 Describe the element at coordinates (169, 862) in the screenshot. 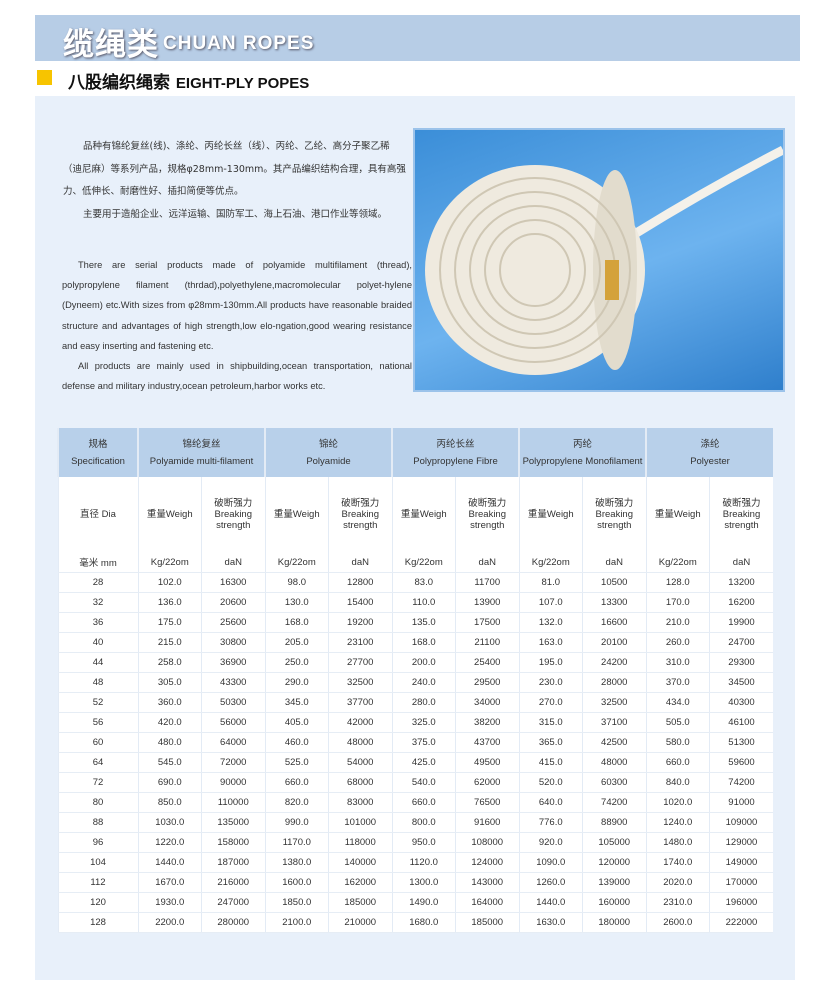

I see `weight-cell: 1440.0` at that location.